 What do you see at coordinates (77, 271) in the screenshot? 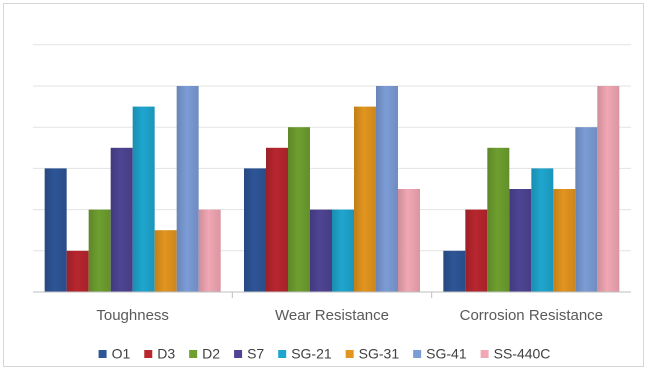
I see `bar-d3-toughness` at bounding box center [77, 271].